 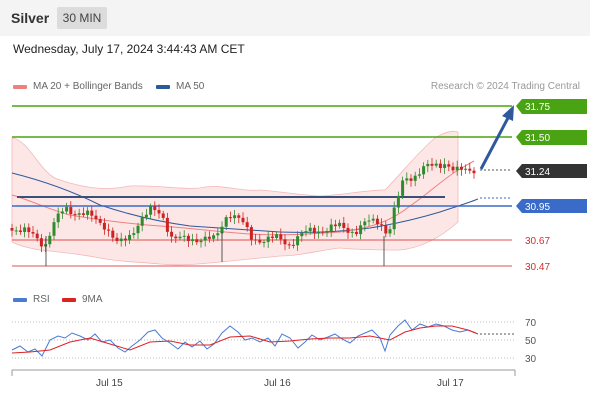 I want to click on rsi-tick-30: 30, so click(x=531, y=359).